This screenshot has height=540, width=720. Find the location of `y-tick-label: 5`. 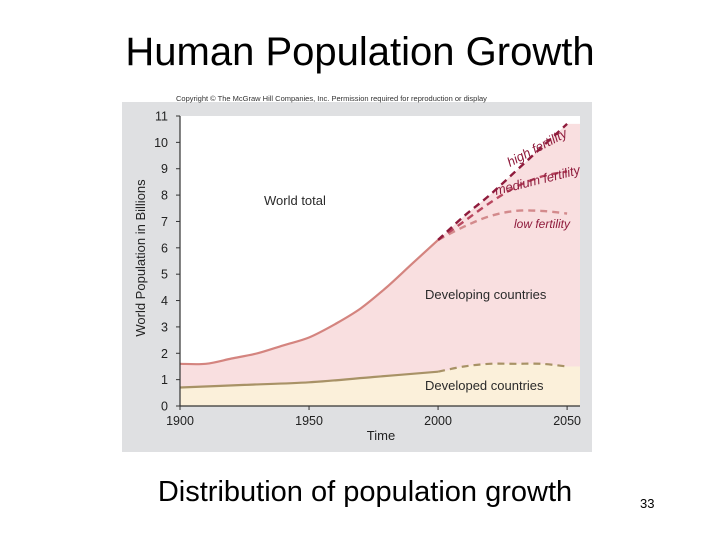

y-tick-label: 5 is located at coordinates (164, 275).